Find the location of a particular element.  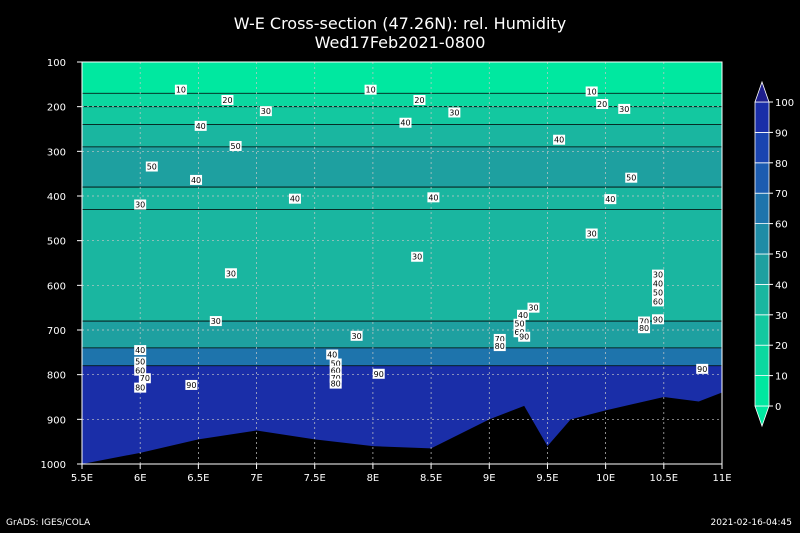

contour-label-4: 50 is located at coordinates (236, 146).